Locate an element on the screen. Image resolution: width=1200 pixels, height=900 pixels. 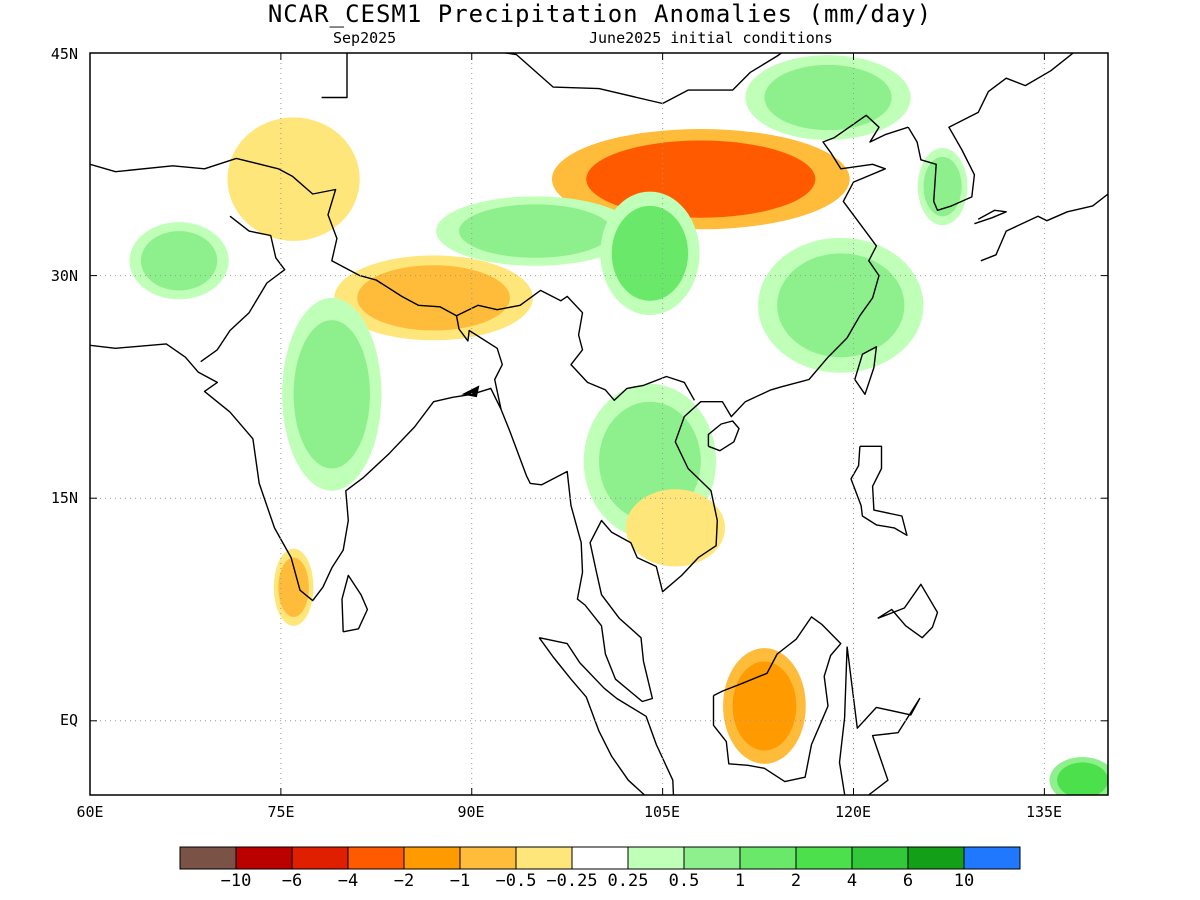
colorbar-label: −6 is located at coordinates (292, 881).